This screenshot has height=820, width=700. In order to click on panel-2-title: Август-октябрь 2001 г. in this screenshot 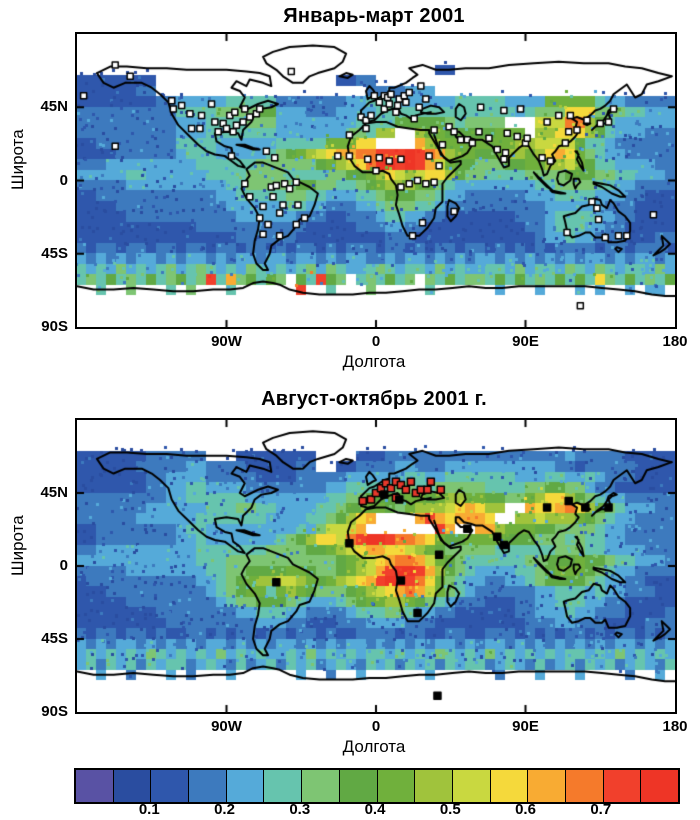, I will do `click(374, 399)`.